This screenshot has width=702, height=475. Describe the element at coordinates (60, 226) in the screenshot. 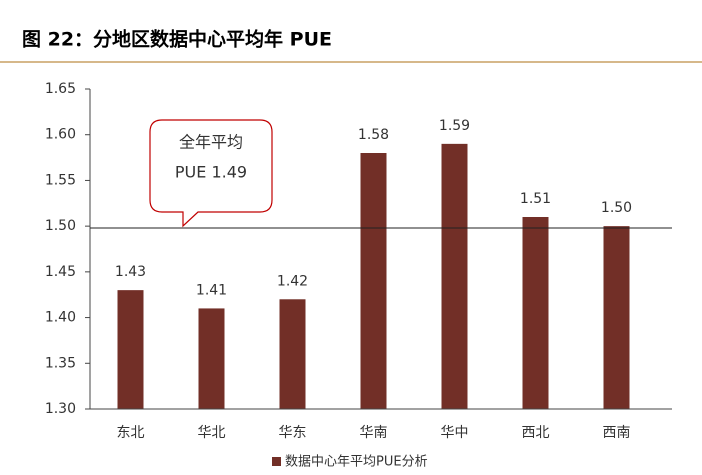

I see `y-tick-label: 1.50` at that location.